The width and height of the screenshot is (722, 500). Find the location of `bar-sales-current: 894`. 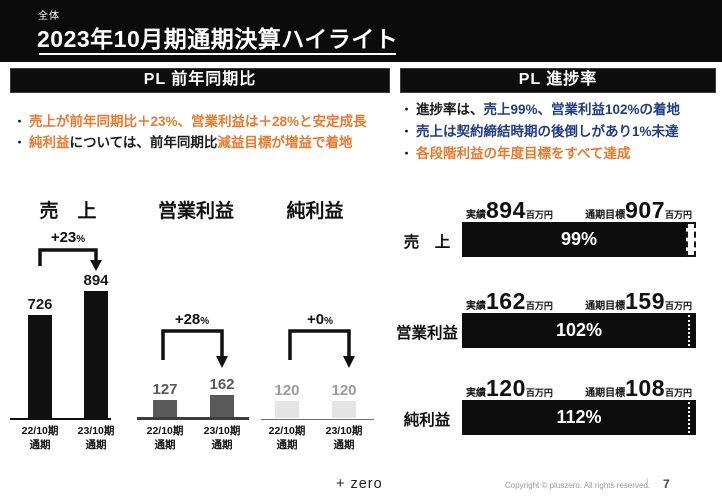

bar-sales-current: 894 is located at coordinates (96, 345).